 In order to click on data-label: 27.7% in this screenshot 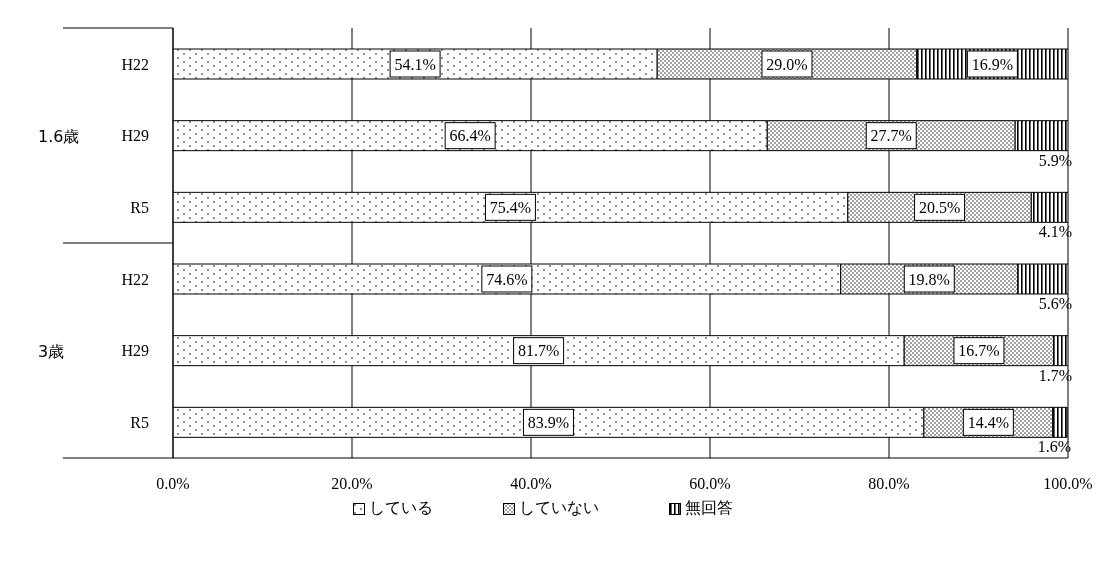, I will do `click(891, 136)`.